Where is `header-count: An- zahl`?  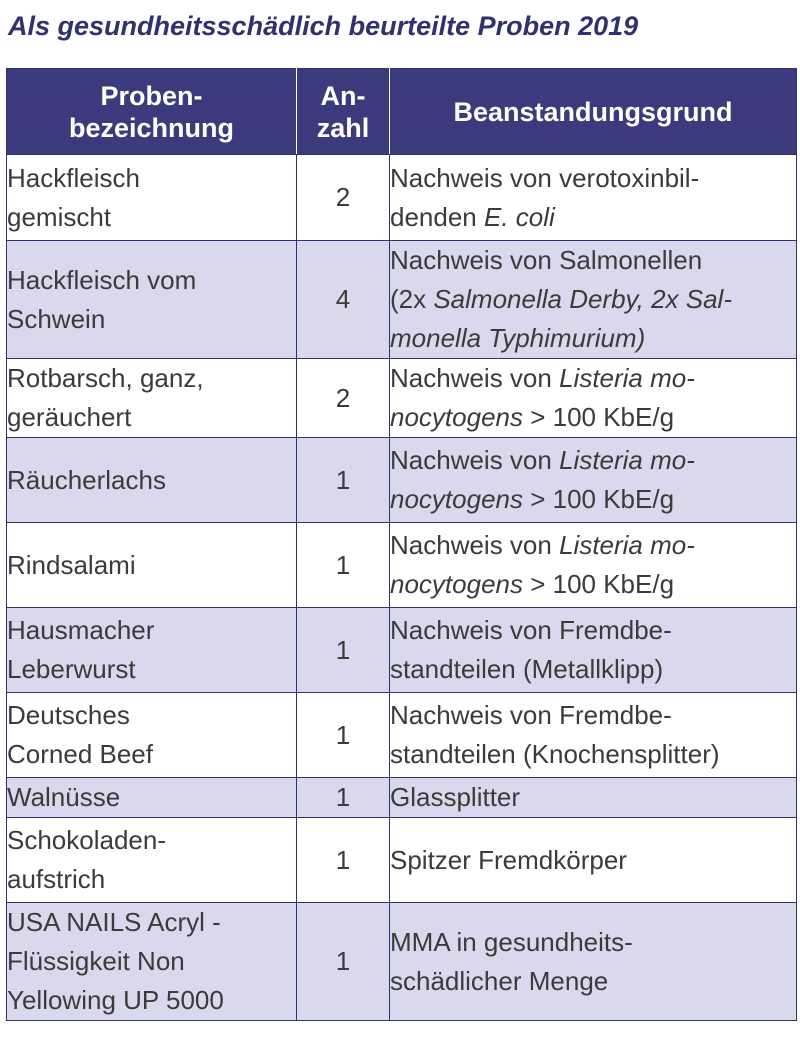
header-count: An- zahl is located at coordinates (343, 111).